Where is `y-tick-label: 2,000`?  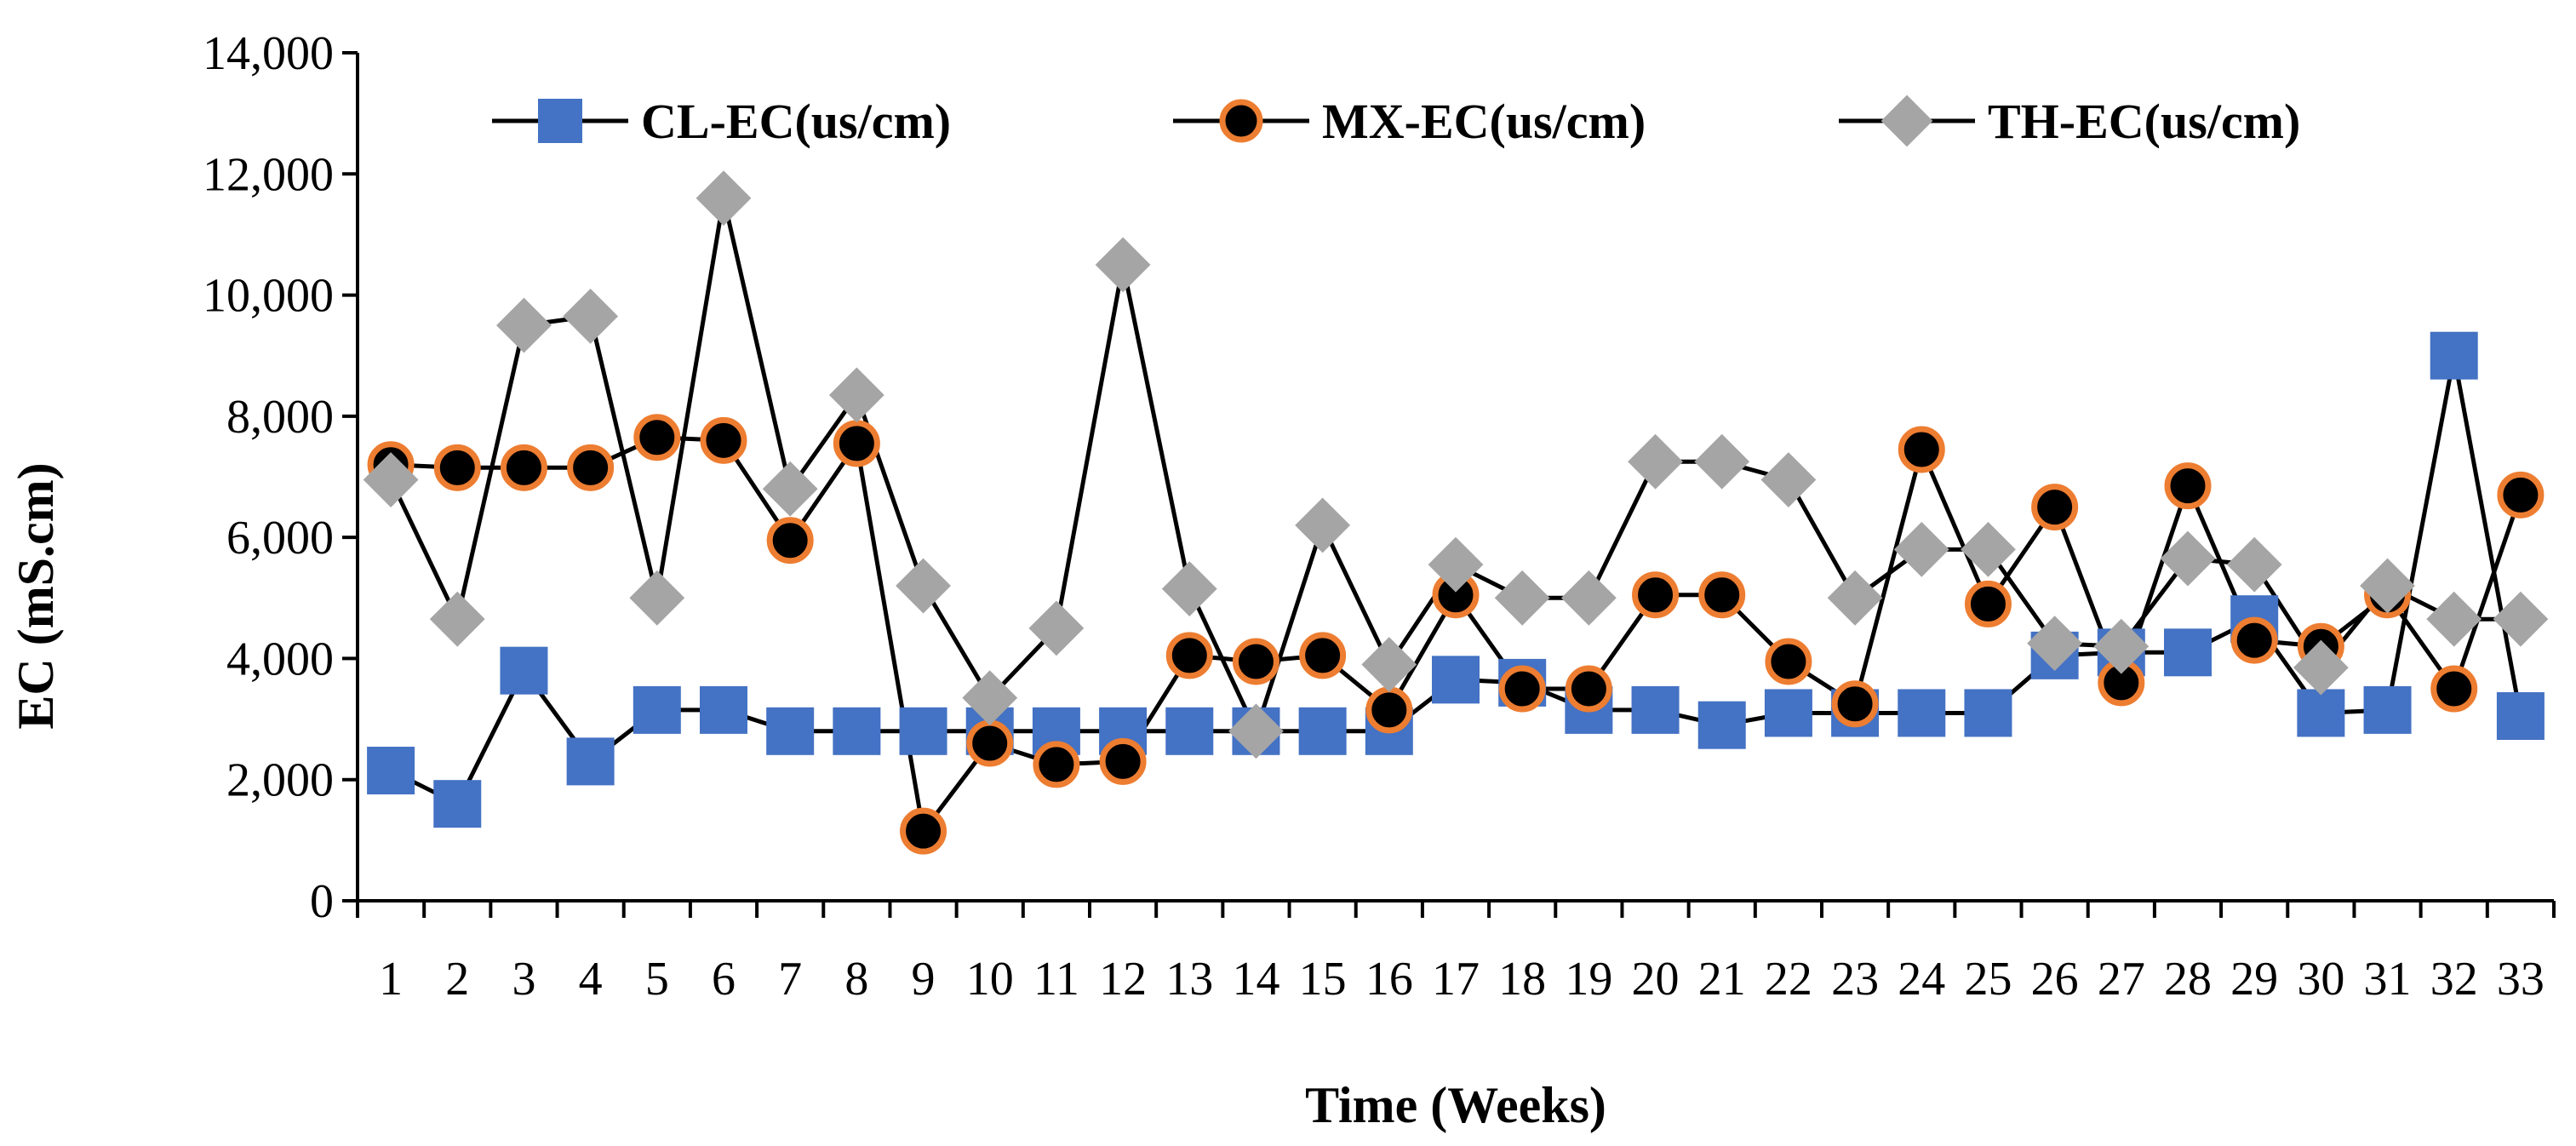 y-tick-label: 2,000 is located at coordinates (280, 781).